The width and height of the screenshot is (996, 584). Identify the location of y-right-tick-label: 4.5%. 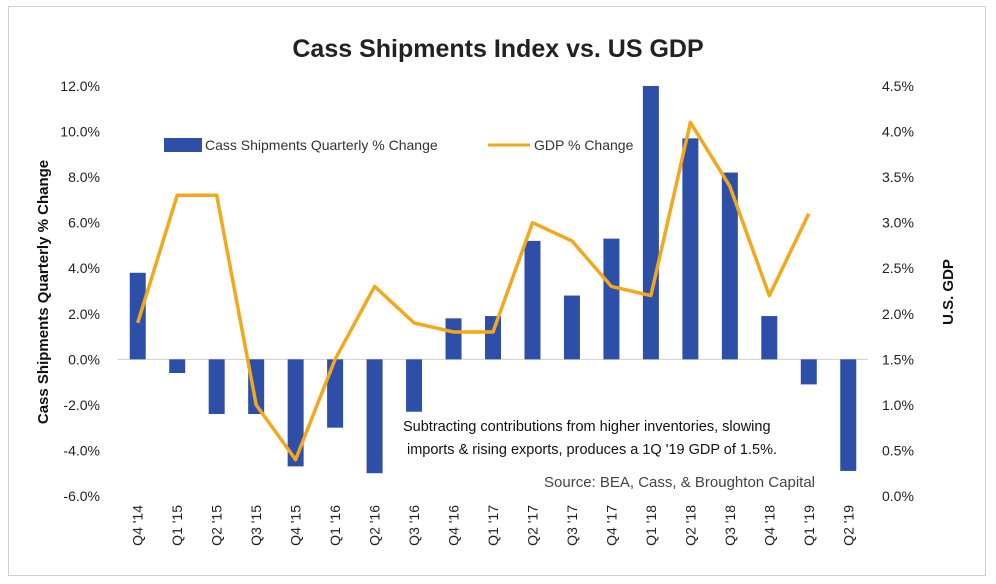
(898, 86).